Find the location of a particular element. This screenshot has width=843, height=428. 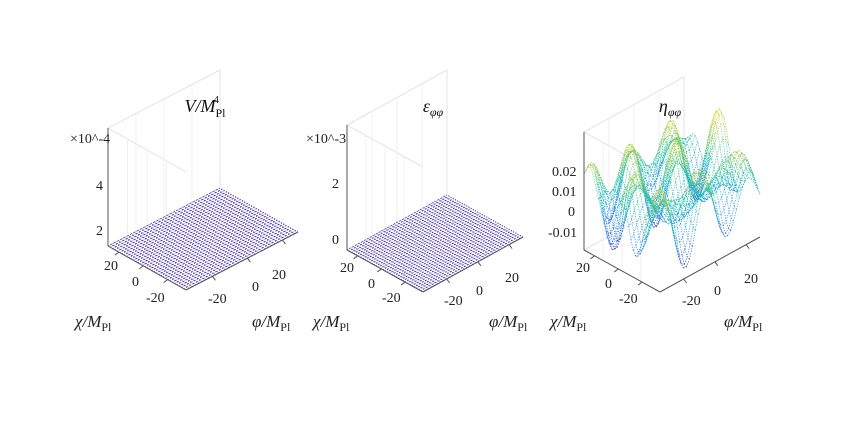

panel-potential-axes is located at coordinates (203, 209).